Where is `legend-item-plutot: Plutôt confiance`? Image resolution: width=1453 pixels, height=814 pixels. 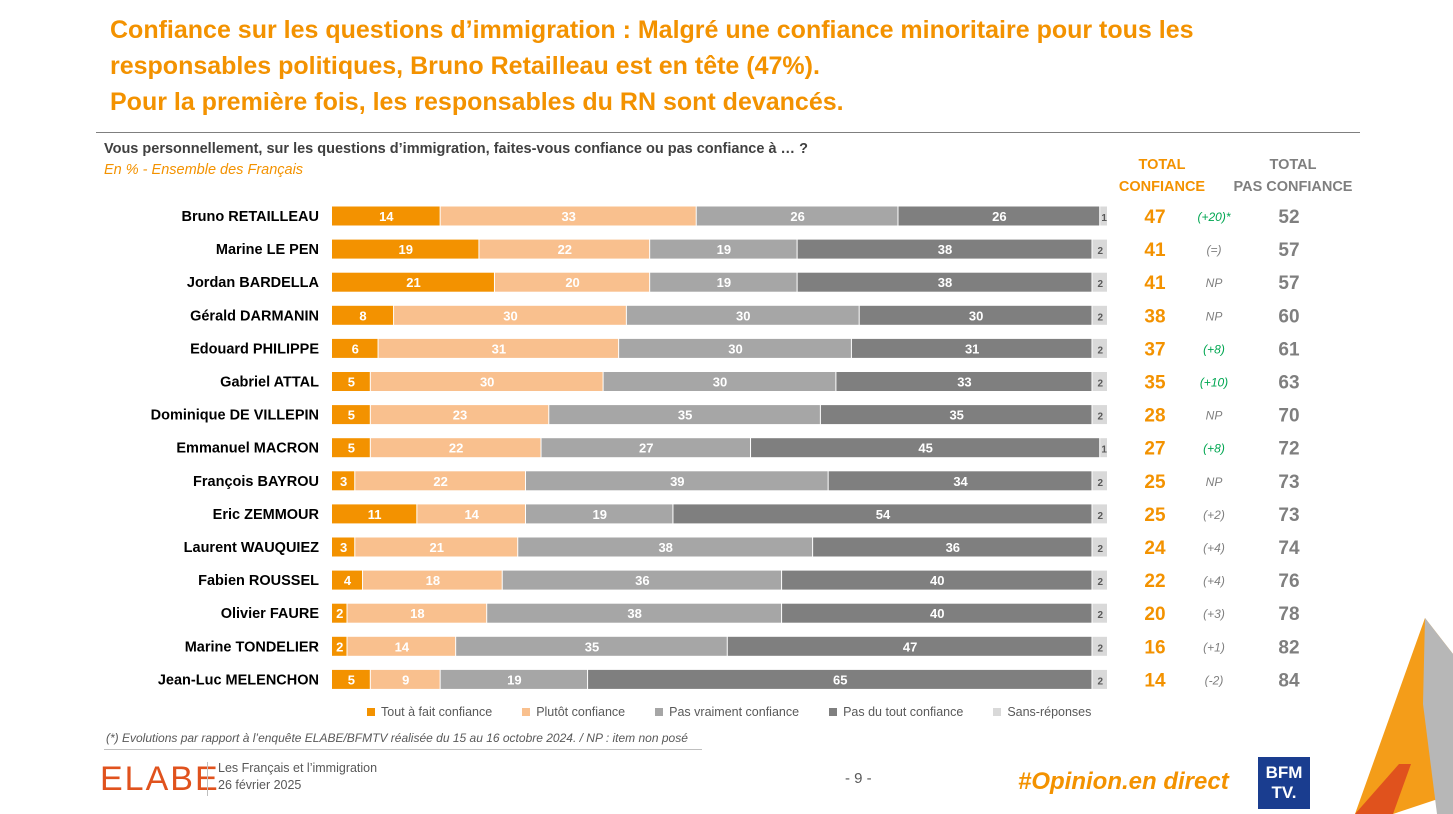
legend-item-plutot: Plutôt confiance is located at coordinates (573, 712).